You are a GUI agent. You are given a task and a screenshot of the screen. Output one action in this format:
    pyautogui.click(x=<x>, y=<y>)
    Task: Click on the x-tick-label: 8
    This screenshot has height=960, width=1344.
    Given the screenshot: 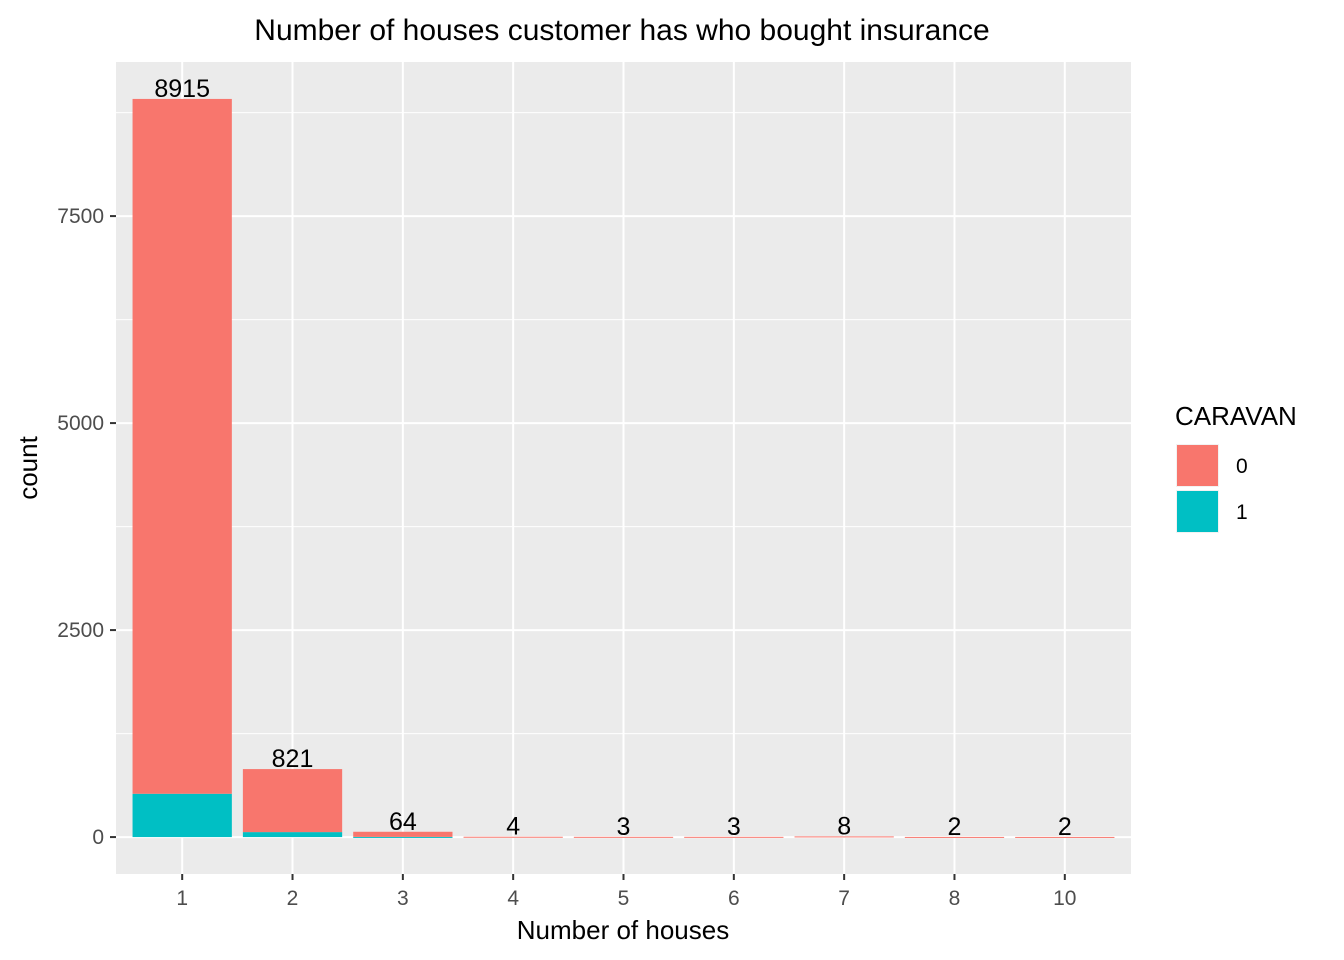 What is the action you would take?
    pyautogui.click(x=955, y=898)
    